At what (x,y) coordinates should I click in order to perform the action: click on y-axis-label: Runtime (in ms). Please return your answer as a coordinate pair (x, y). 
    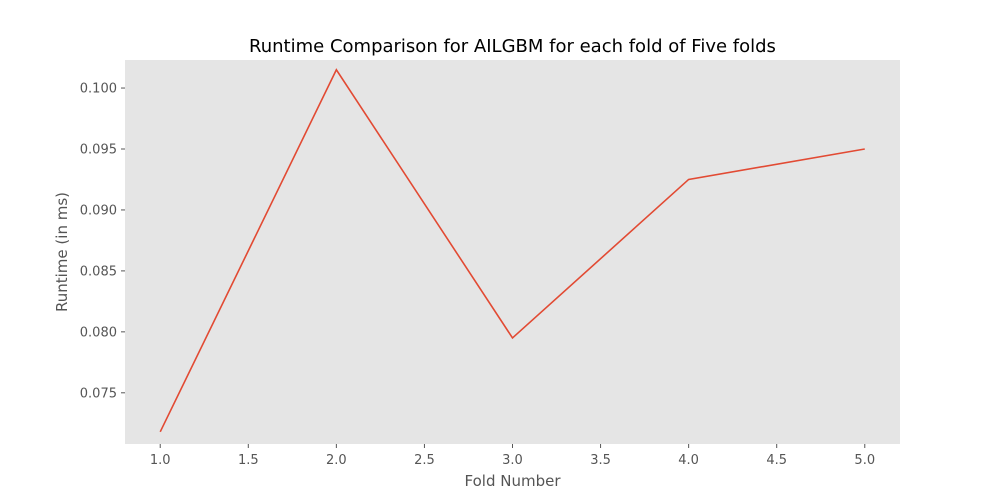
    Looking at the image, I should click on (62, 252).